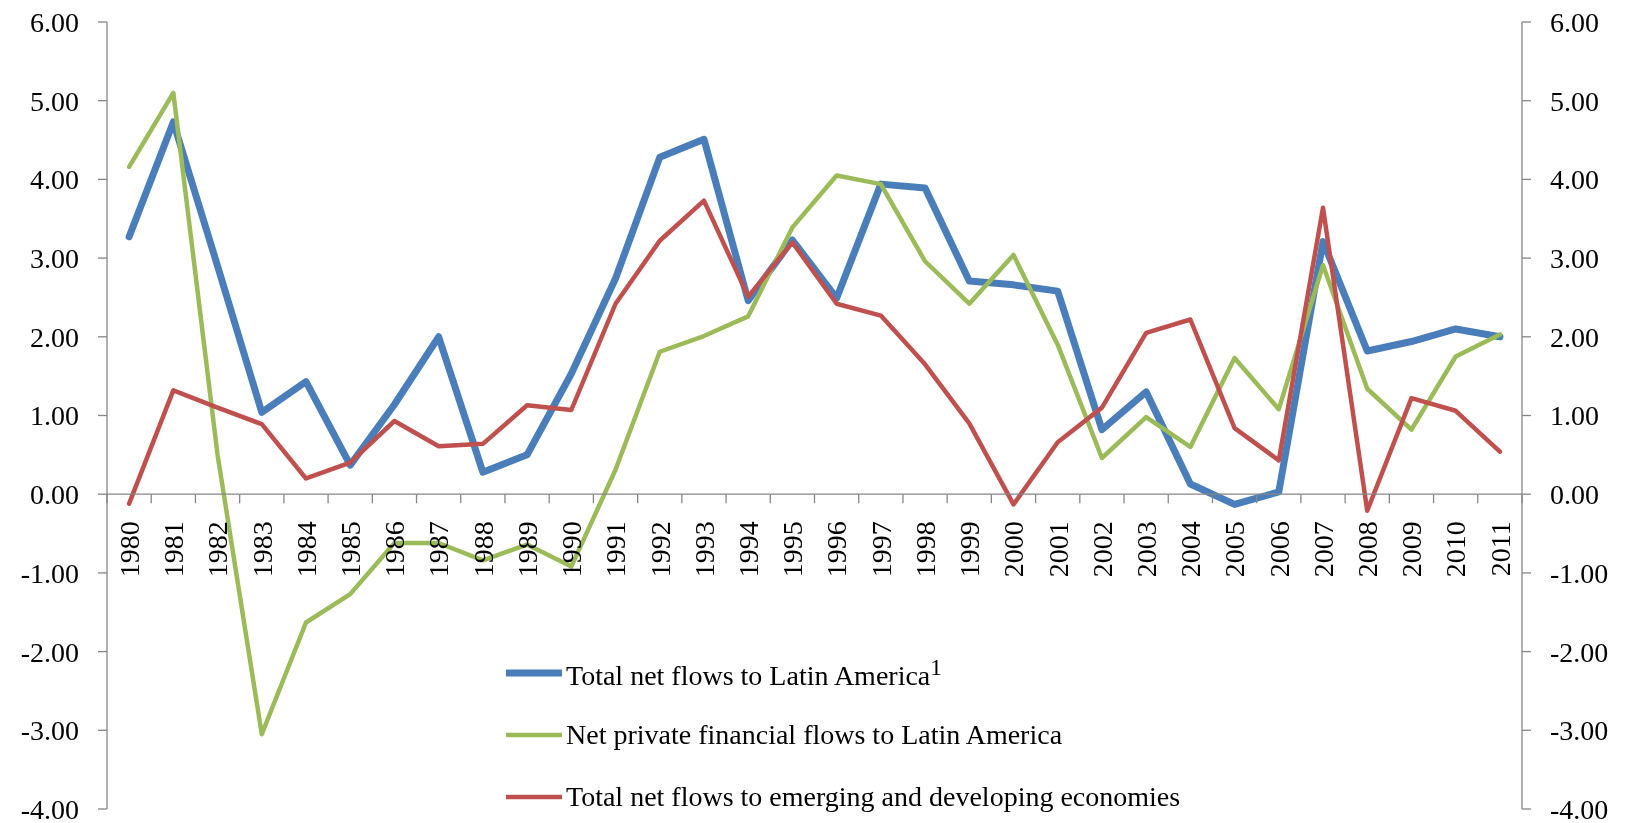 The height and width of the screenshot is (823, 1629). I want to click on x-tick-label: 1999, so click(970, 549).